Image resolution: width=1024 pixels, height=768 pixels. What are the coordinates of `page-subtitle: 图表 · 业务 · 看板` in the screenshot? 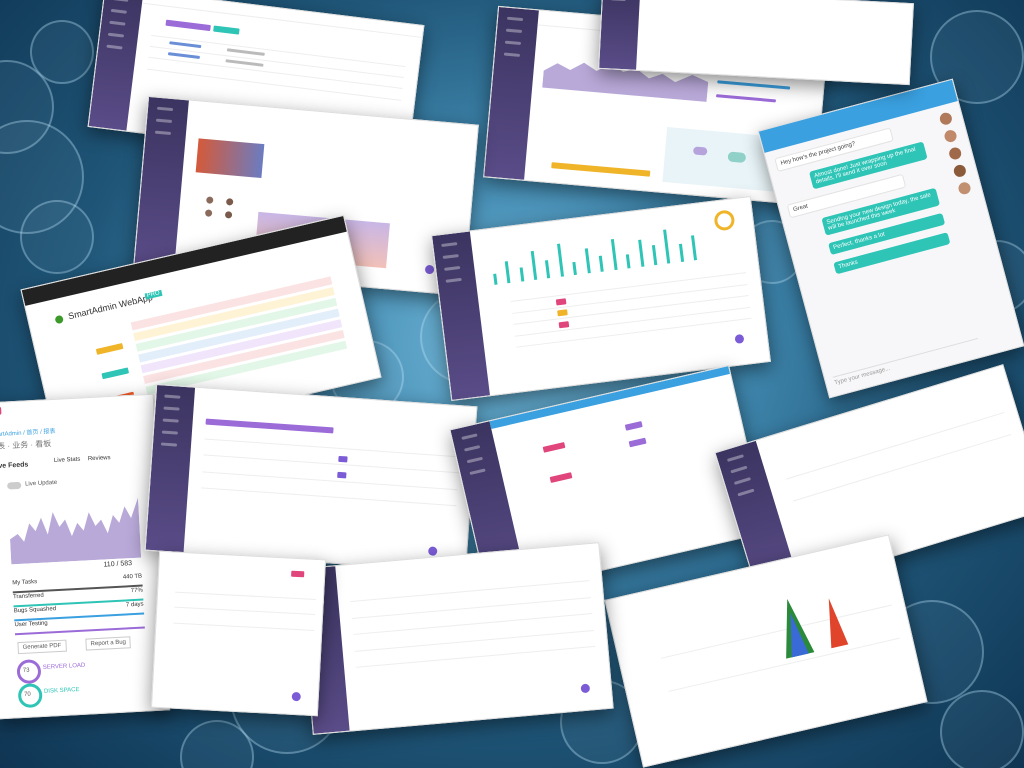 It's located at (26, 445).